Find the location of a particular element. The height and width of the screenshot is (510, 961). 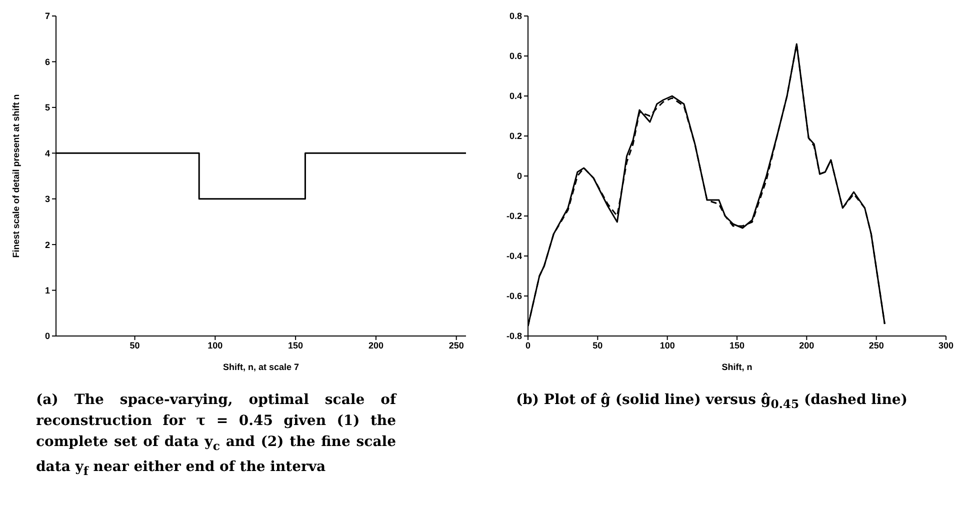

y-tick-label: 1 is located at coordinates (47, 290).